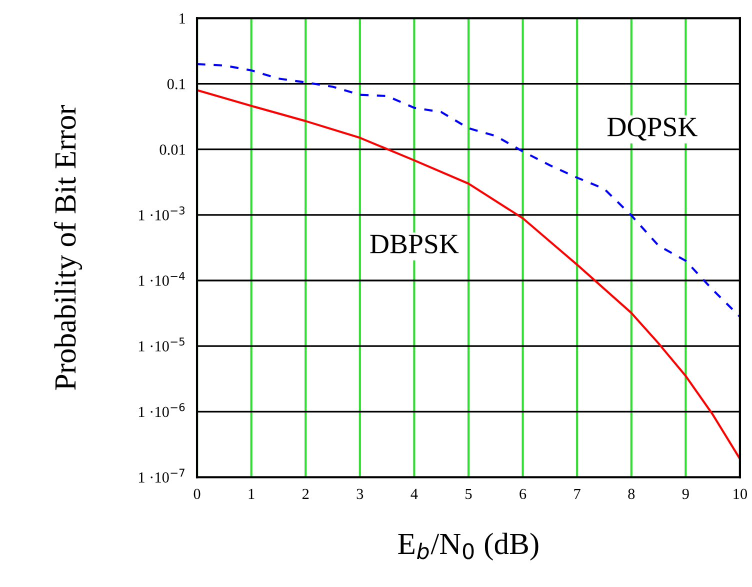 The height and width of the screenshot is (587, 752). Describe the element at coordinates (161, 345) in the screenshot. I see `y-tick-label: 1 ·10$^{−5}$` at that location.